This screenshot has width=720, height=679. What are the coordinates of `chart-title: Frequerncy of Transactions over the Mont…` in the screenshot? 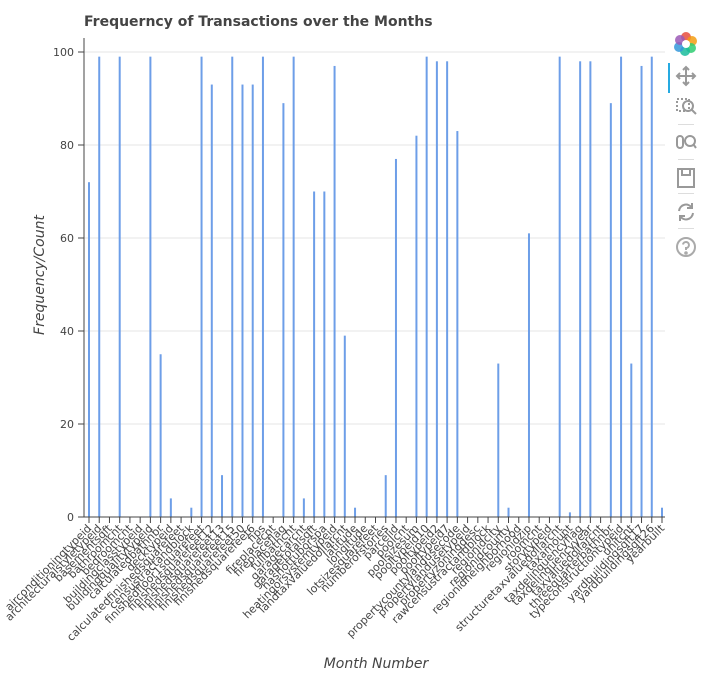 It's located at (258, 22).